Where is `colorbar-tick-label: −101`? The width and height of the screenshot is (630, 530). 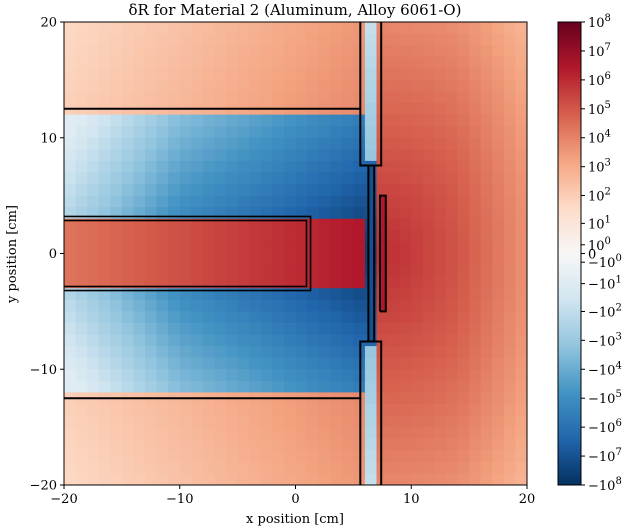
colorbar-tick-label: −101 is located at coordinates (605, 284).